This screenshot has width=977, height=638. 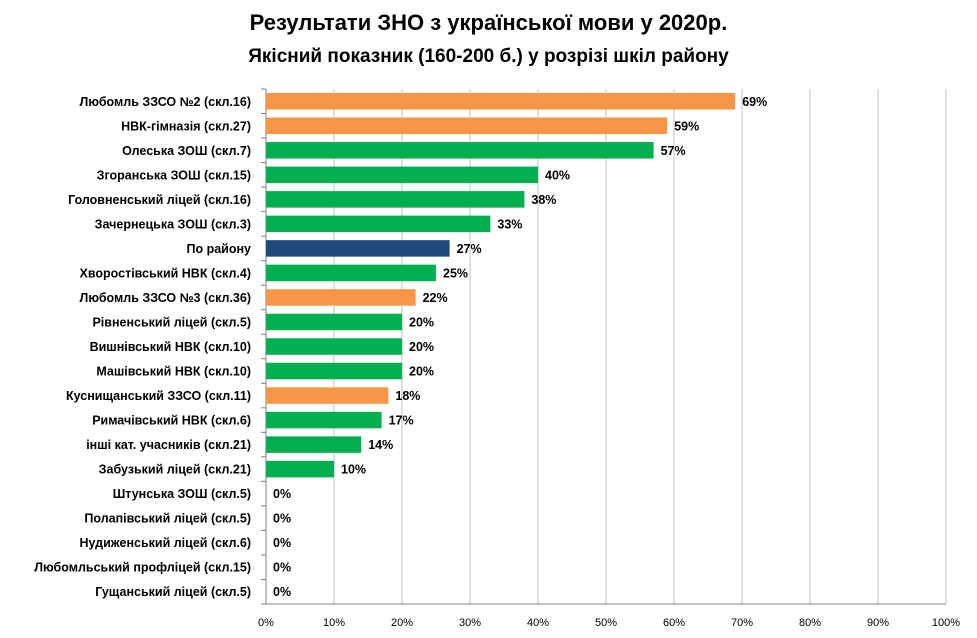 What do you see at coordinates (171, 322) in the screenshot?
I see `category-label: Рівненський ліцей (скл.5)` at bounding box center [171, 322].